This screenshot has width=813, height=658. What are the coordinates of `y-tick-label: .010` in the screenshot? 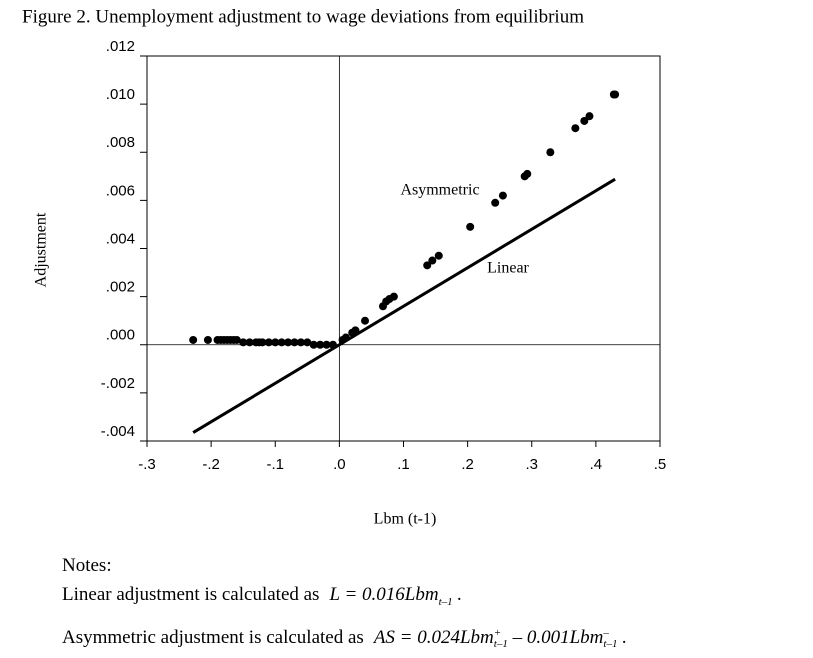 It's located at (120, 94).